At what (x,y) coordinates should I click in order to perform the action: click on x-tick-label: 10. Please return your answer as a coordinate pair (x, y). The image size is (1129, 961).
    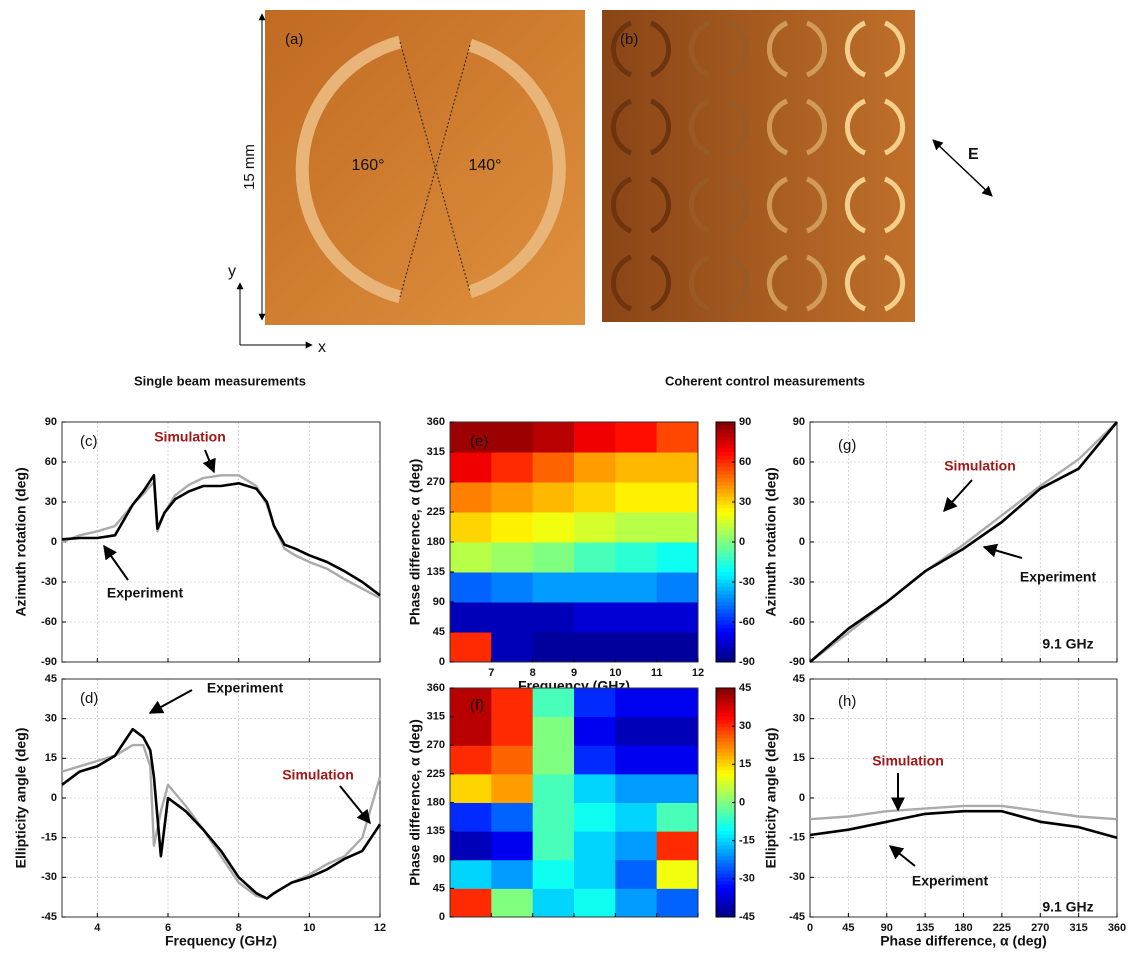
    Looking at the image, I should click on (309, 928).